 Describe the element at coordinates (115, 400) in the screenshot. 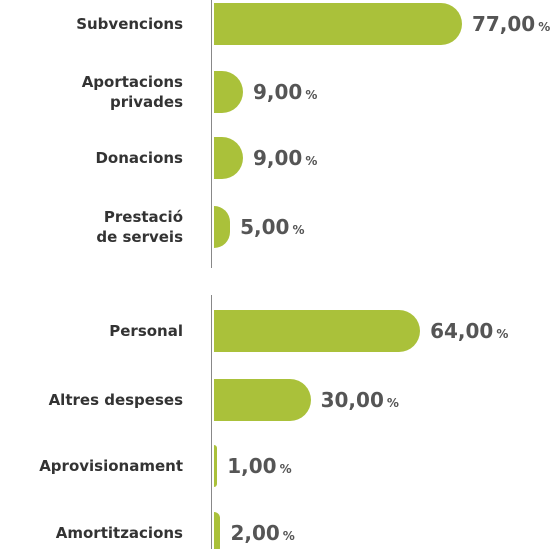

I see `category-label: Altres despeses` at that location.